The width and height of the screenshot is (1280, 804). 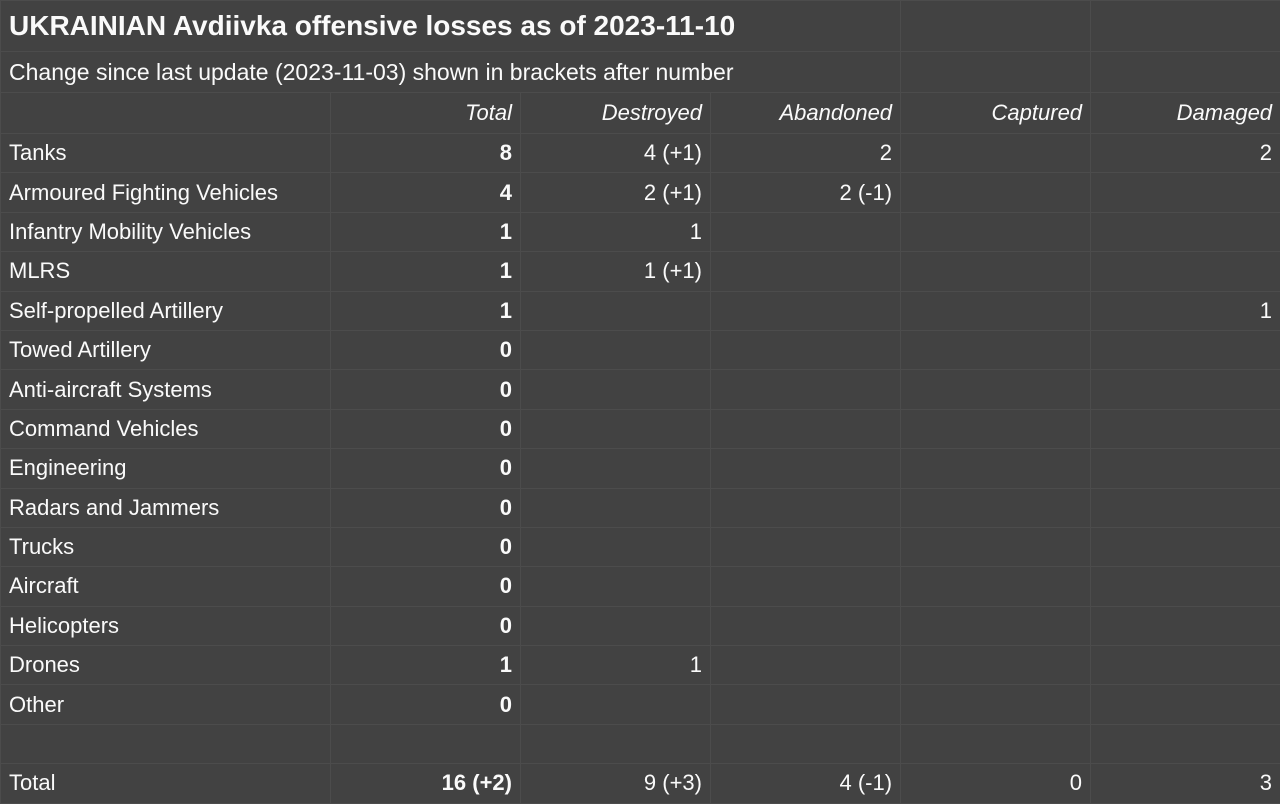 I want to click on total-row: Total 16 (+2) 9 (+3) 4 (-1) 0 3, so click(x=640, y=783).